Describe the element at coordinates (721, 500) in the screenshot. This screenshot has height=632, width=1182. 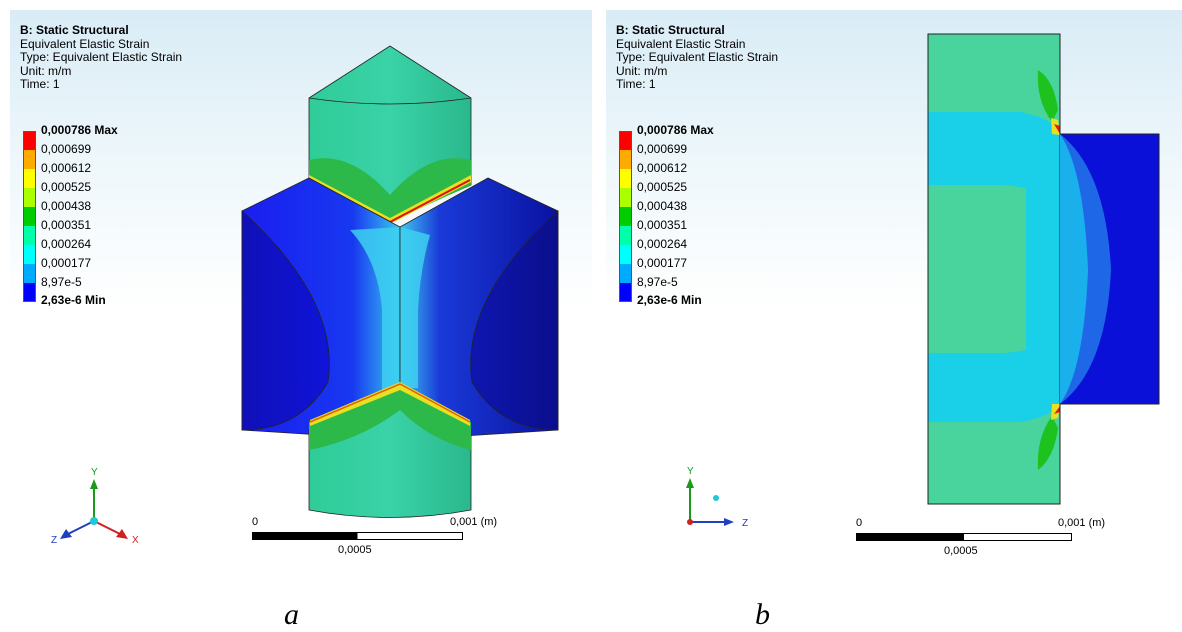
I see `coordinate-triad: Y Z` at that location.